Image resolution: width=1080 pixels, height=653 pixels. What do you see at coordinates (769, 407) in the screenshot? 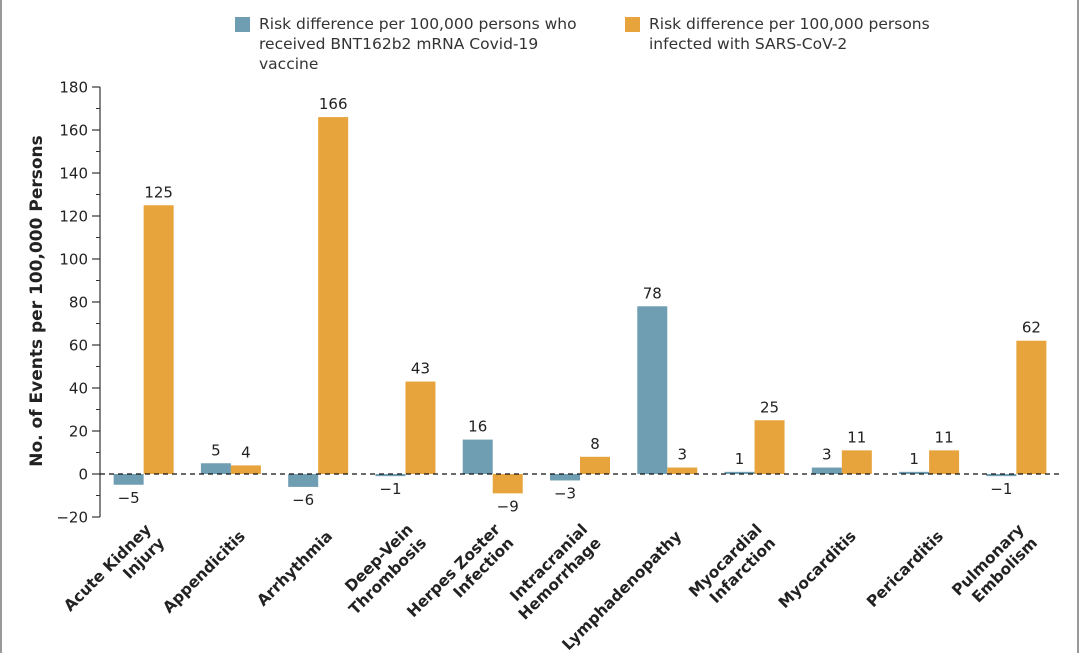
I see `infection-value-label: 25` at bounding box center [769, 407].